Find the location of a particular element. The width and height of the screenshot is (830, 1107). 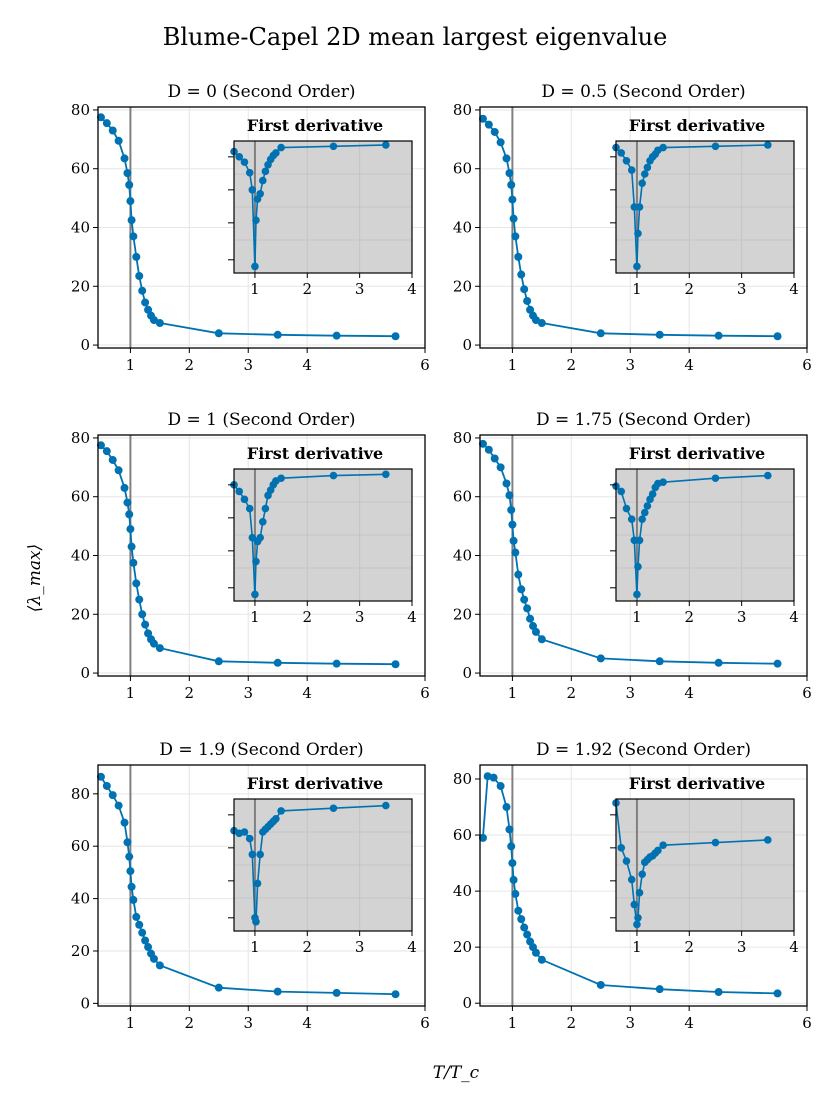

panel-title: D = 1 (Second Order) is located at coordinates (262, 420).